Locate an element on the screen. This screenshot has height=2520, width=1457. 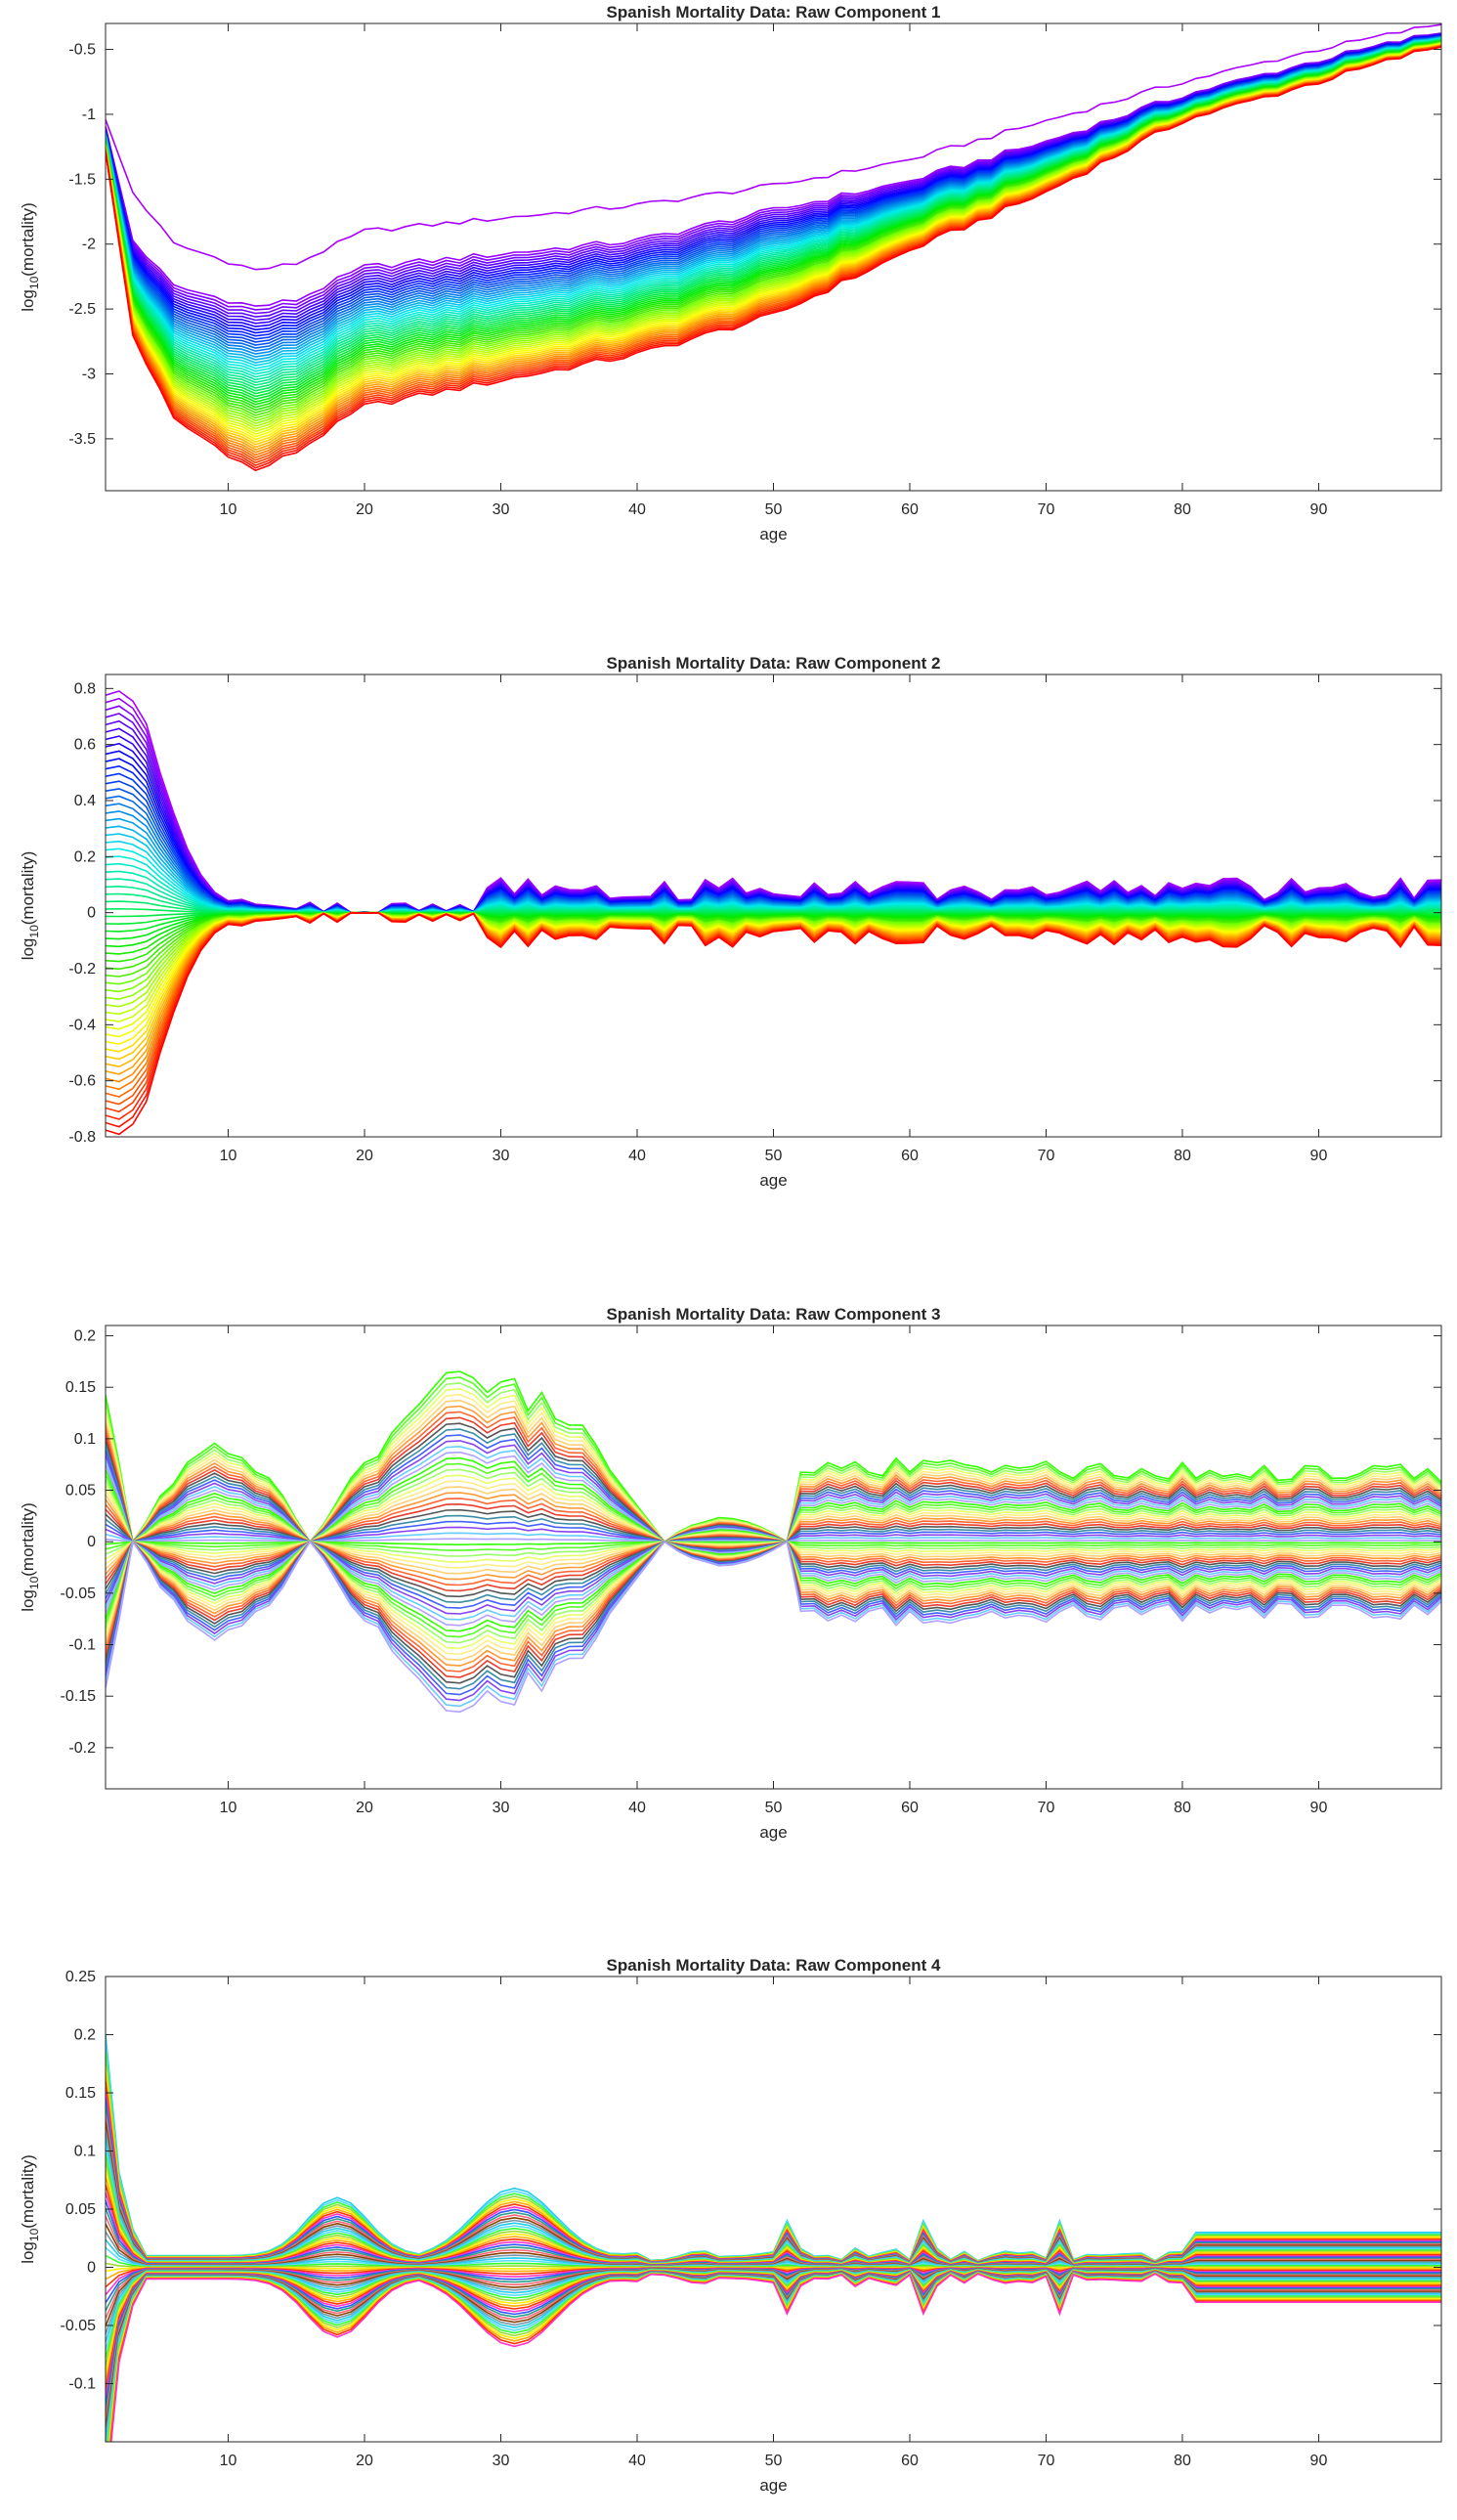
y-tick-label: -2 is located at coordinates (89, 245).